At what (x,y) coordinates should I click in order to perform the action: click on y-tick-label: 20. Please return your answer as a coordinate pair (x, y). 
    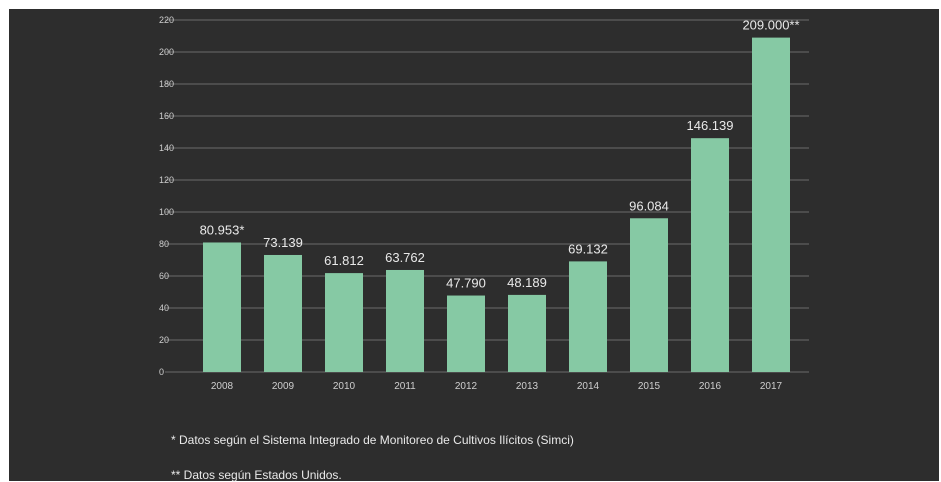
    Looking at the image, I should click on (164, 340).